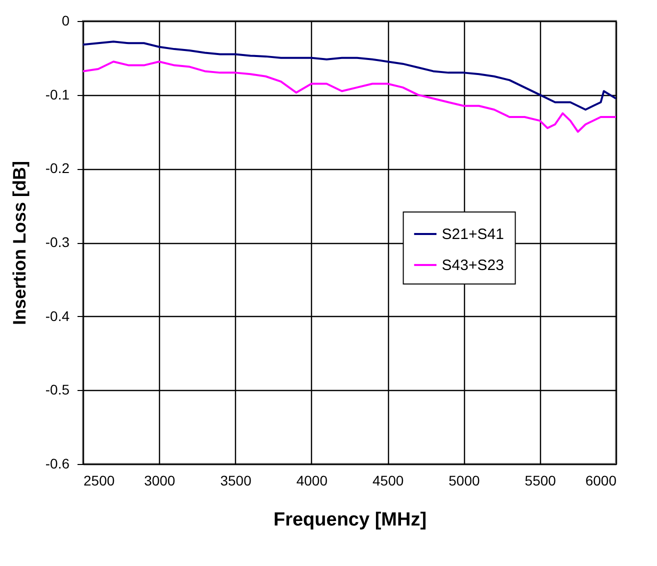 The height and width of the screenshot is (566, 657). Describe the element at coordinates (236, 480) in the screenshot. I see `x-tick-label: 3500` at that location.